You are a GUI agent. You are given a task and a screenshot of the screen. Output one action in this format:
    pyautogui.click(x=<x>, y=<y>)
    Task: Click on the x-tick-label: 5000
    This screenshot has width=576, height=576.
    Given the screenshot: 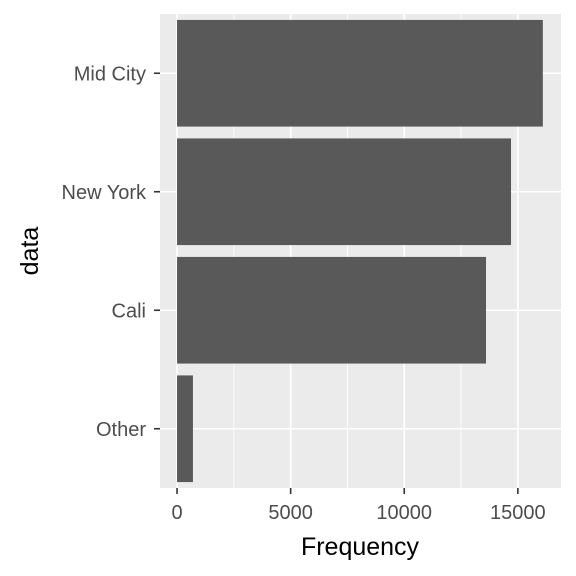 What is the action you would take?
    pyautogui.click(x=290, y=513)
    